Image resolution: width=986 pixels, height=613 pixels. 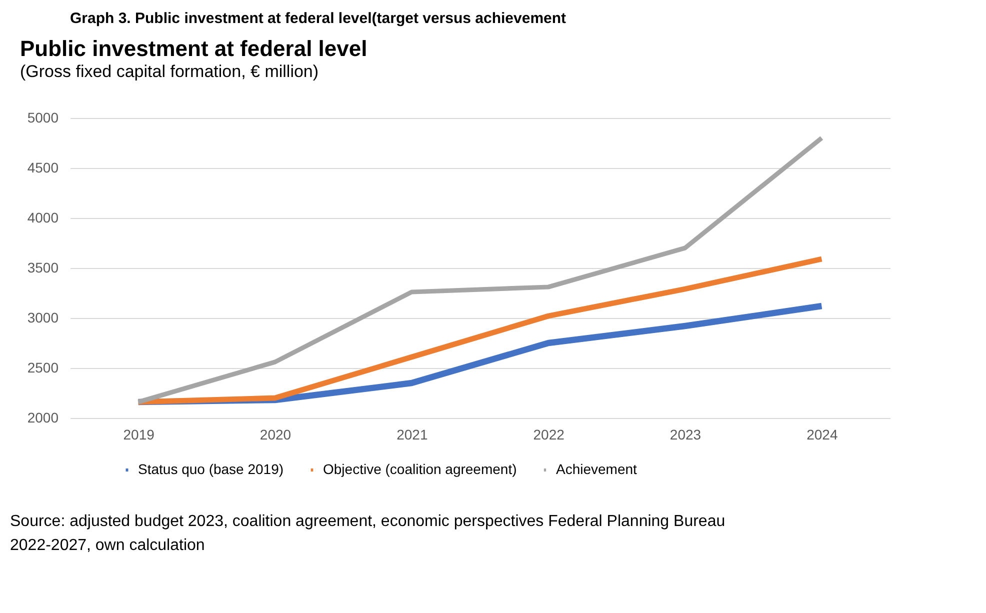 What do you see at coordinates (43, 418) in the screenshot?
I see `y-tick-label: 2000` at bounding box center [43, 418].